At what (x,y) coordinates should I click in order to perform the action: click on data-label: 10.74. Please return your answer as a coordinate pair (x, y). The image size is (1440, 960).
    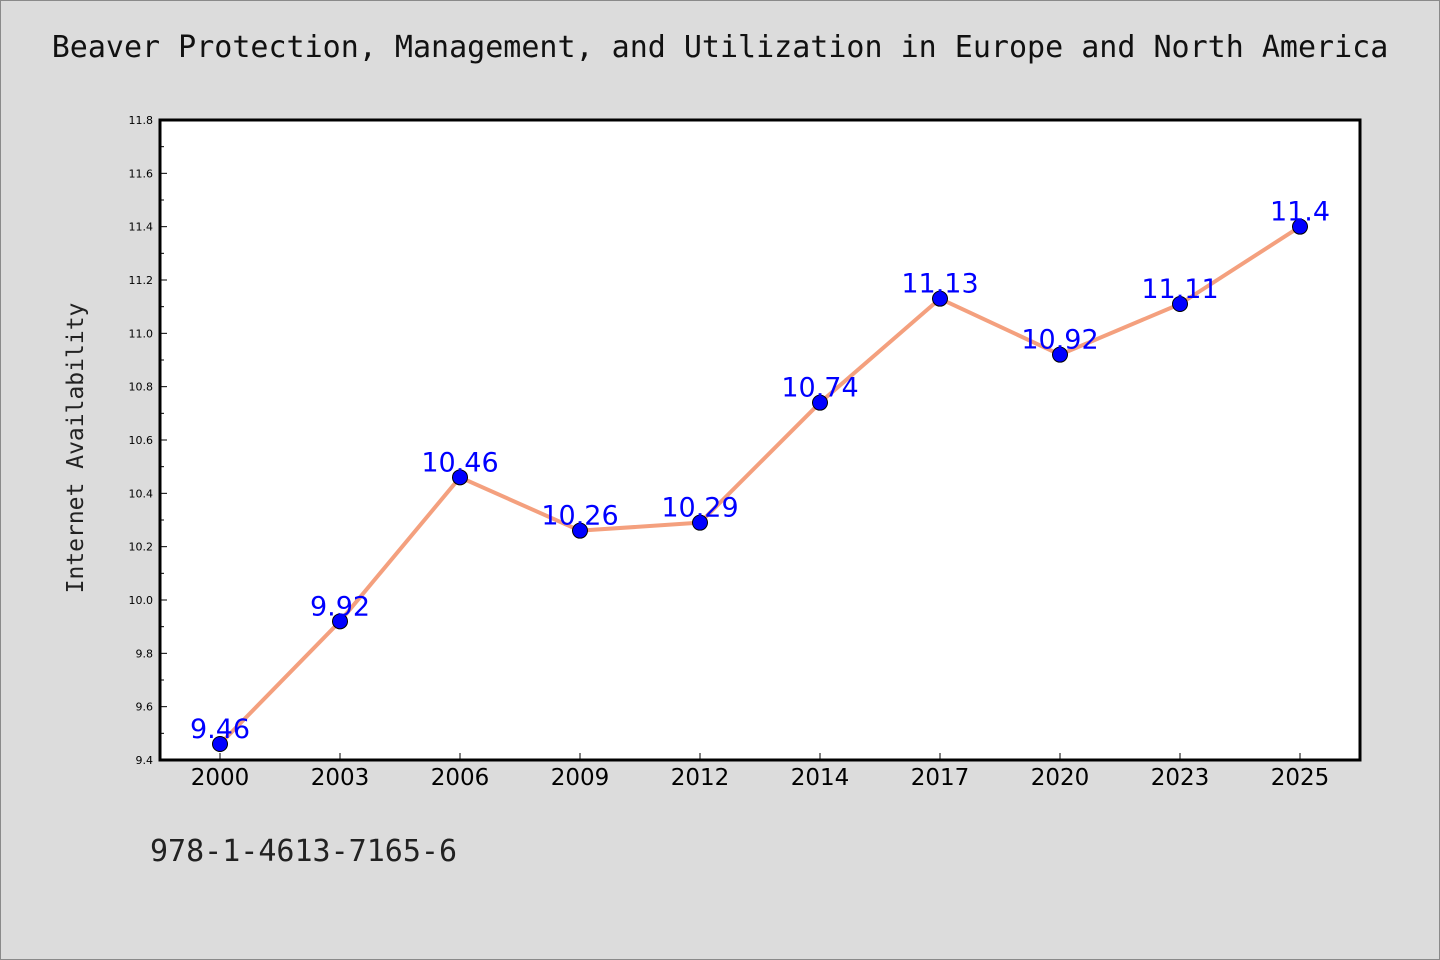
    Looking at the image, I should click on (819, 388).